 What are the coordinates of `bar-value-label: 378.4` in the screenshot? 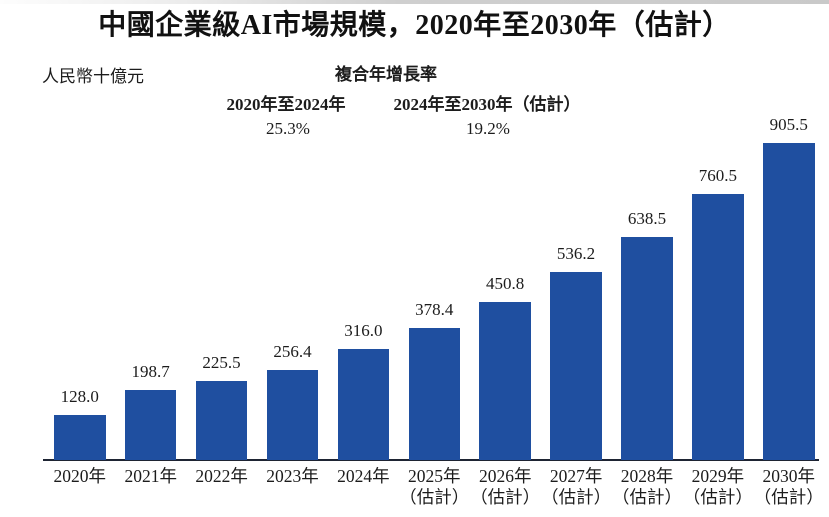 It's located at (434, 309).